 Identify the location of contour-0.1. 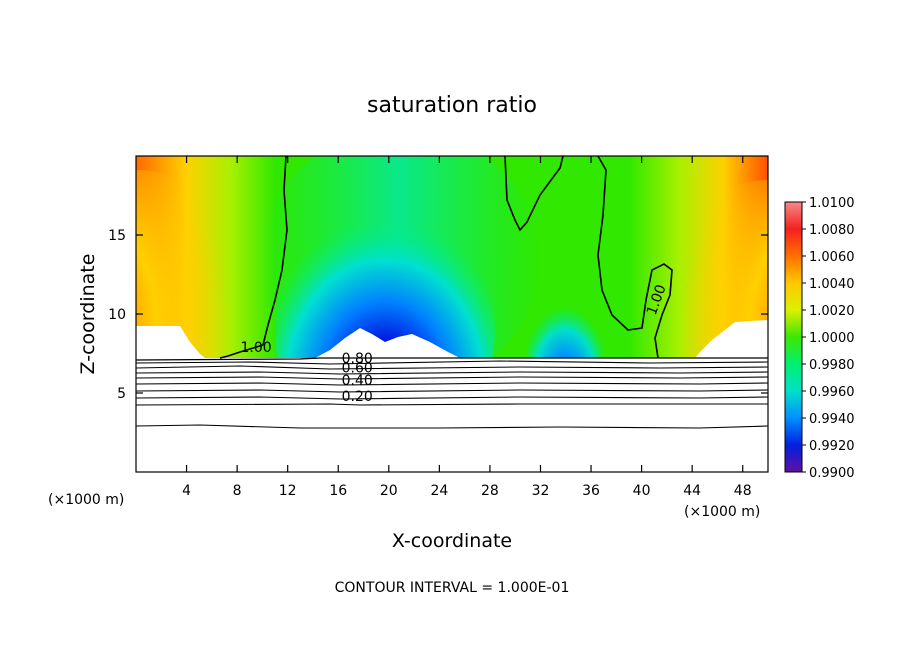
(452, 426).